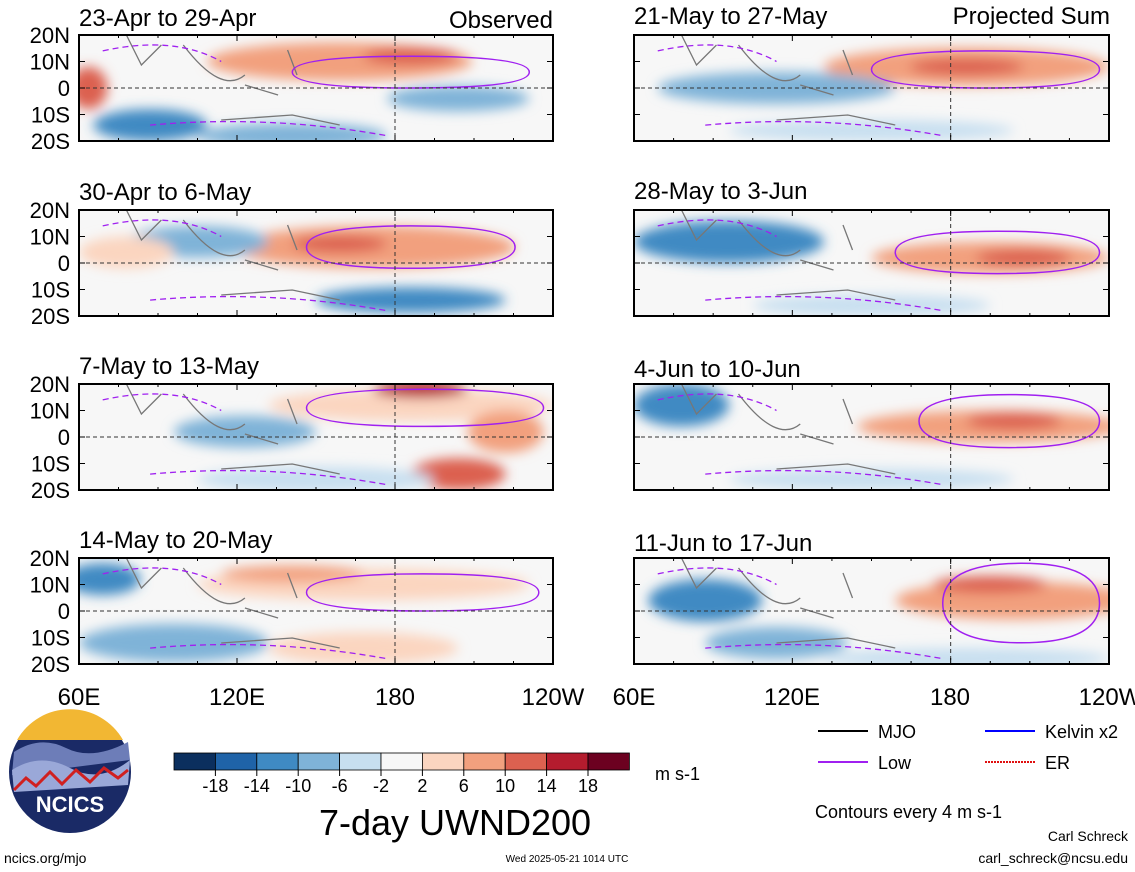 This screenshot has height=872, width=1135. Describe the element at coordinates (895, 763) in the screenshot. I see `legend-label-low: Low` at that location.